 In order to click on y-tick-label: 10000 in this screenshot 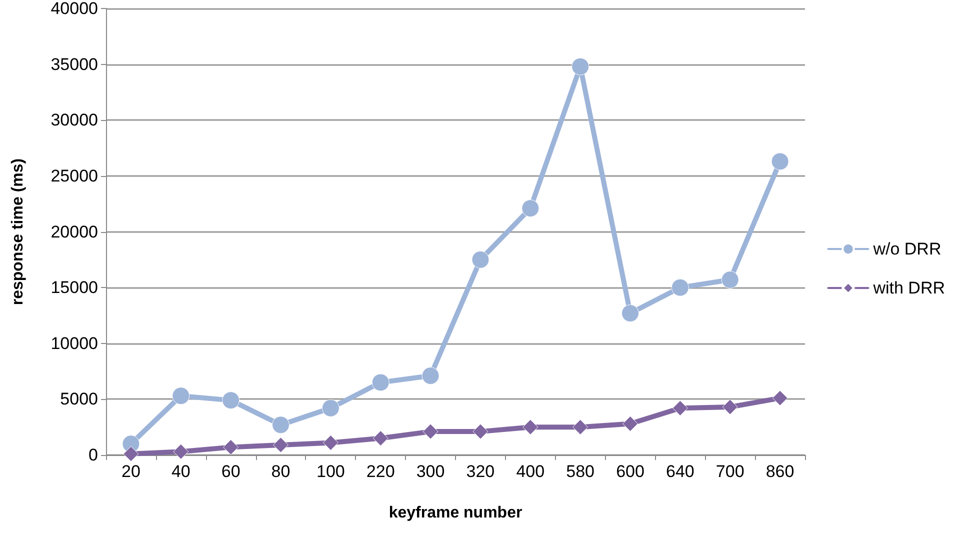, I will do `click(74, 343)`.